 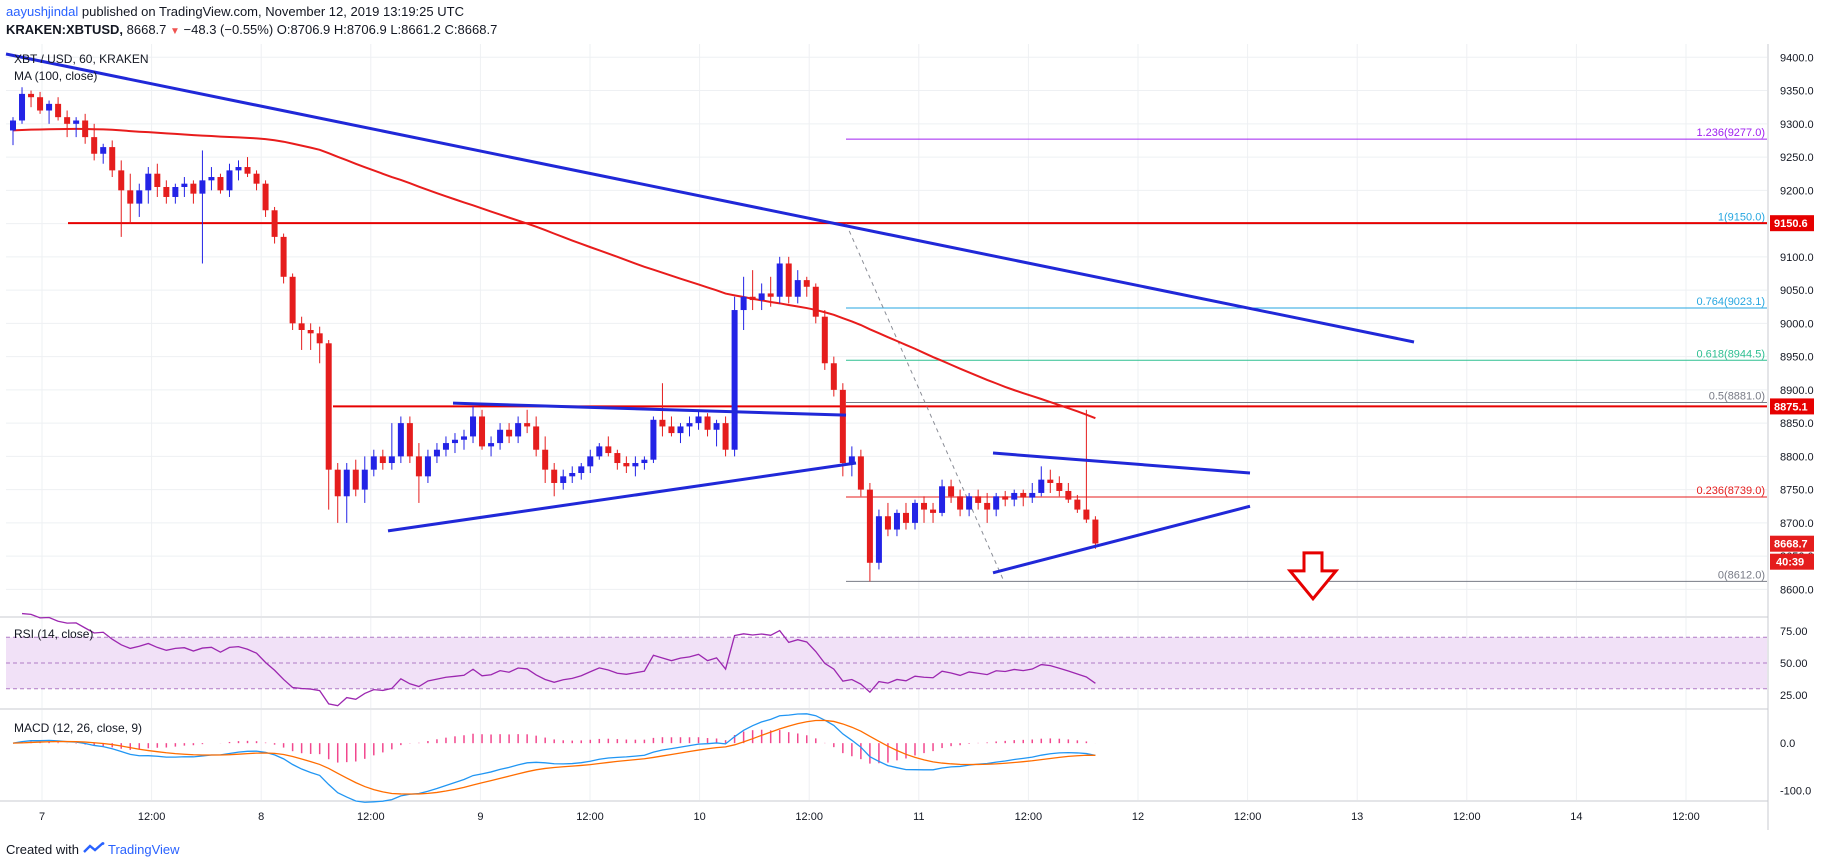 I want to click on macd-signal-line, so click(x=554, y=757).